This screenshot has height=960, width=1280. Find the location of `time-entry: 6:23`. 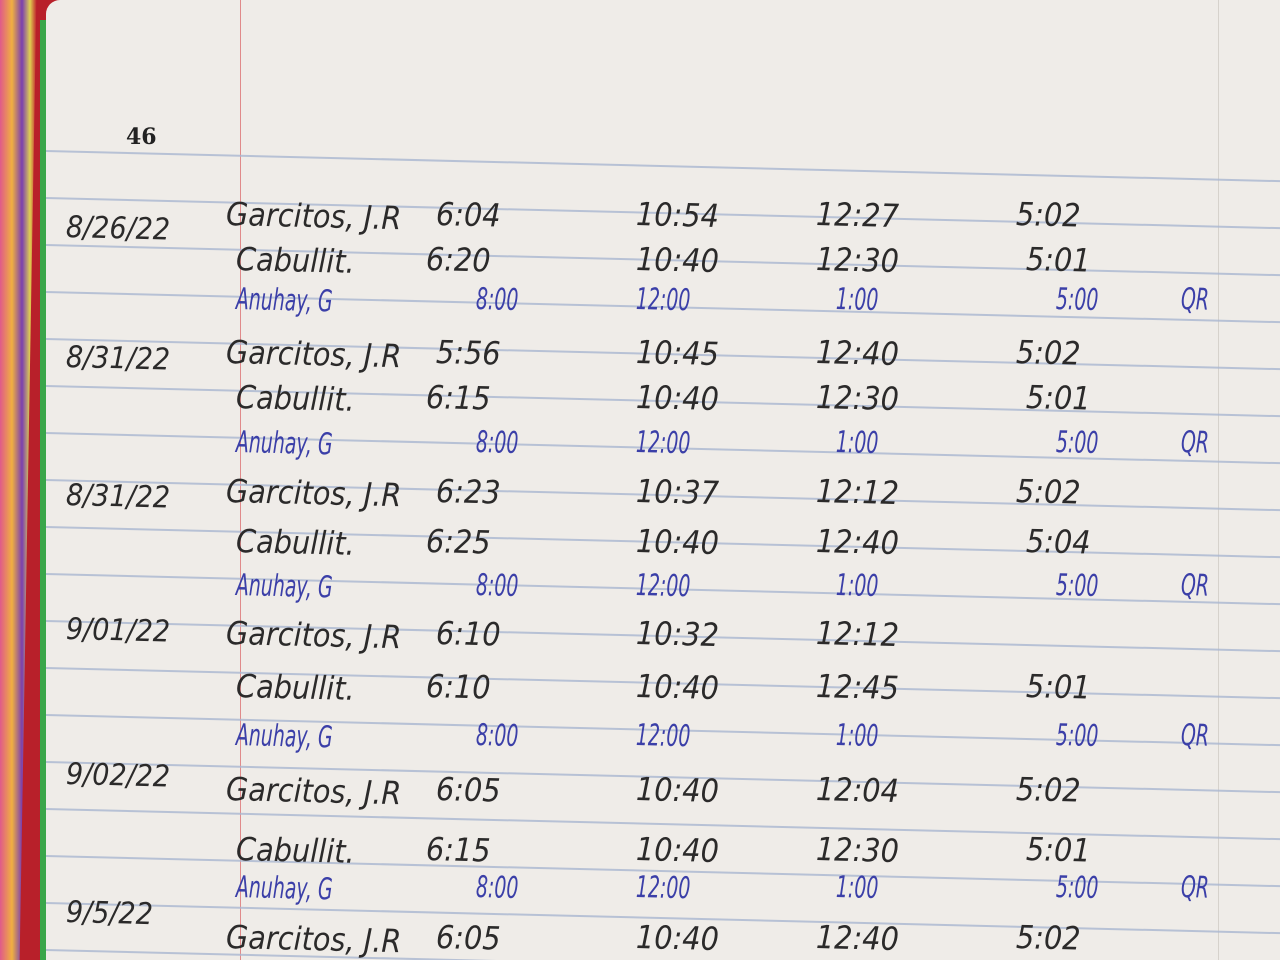

time-entry: 6:23 is located at coordinates (468, 492).